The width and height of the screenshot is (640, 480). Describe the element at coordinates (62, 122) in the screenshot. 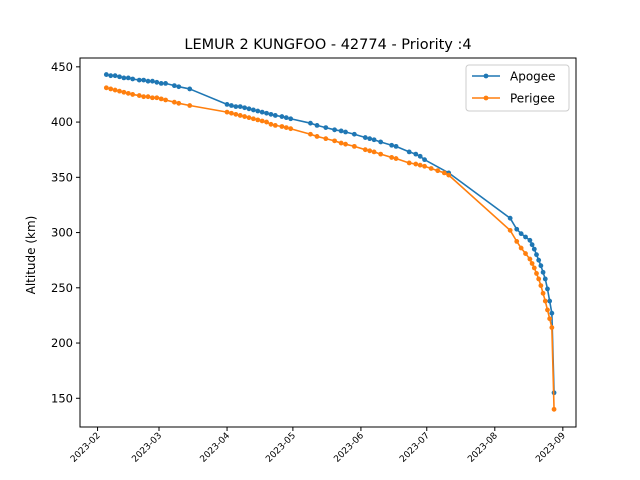

I see `y-tick-label: 400` at that location.